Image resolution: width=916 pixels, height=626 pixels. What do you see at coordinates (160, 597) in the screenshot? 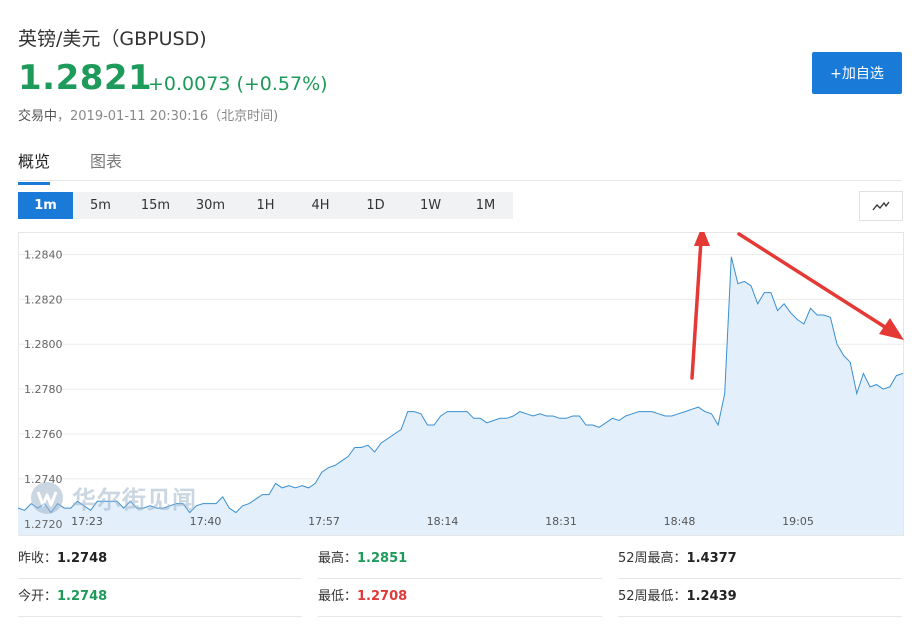
I see `stat-open: 今开：1.2748` at bounding box center [160, 597].